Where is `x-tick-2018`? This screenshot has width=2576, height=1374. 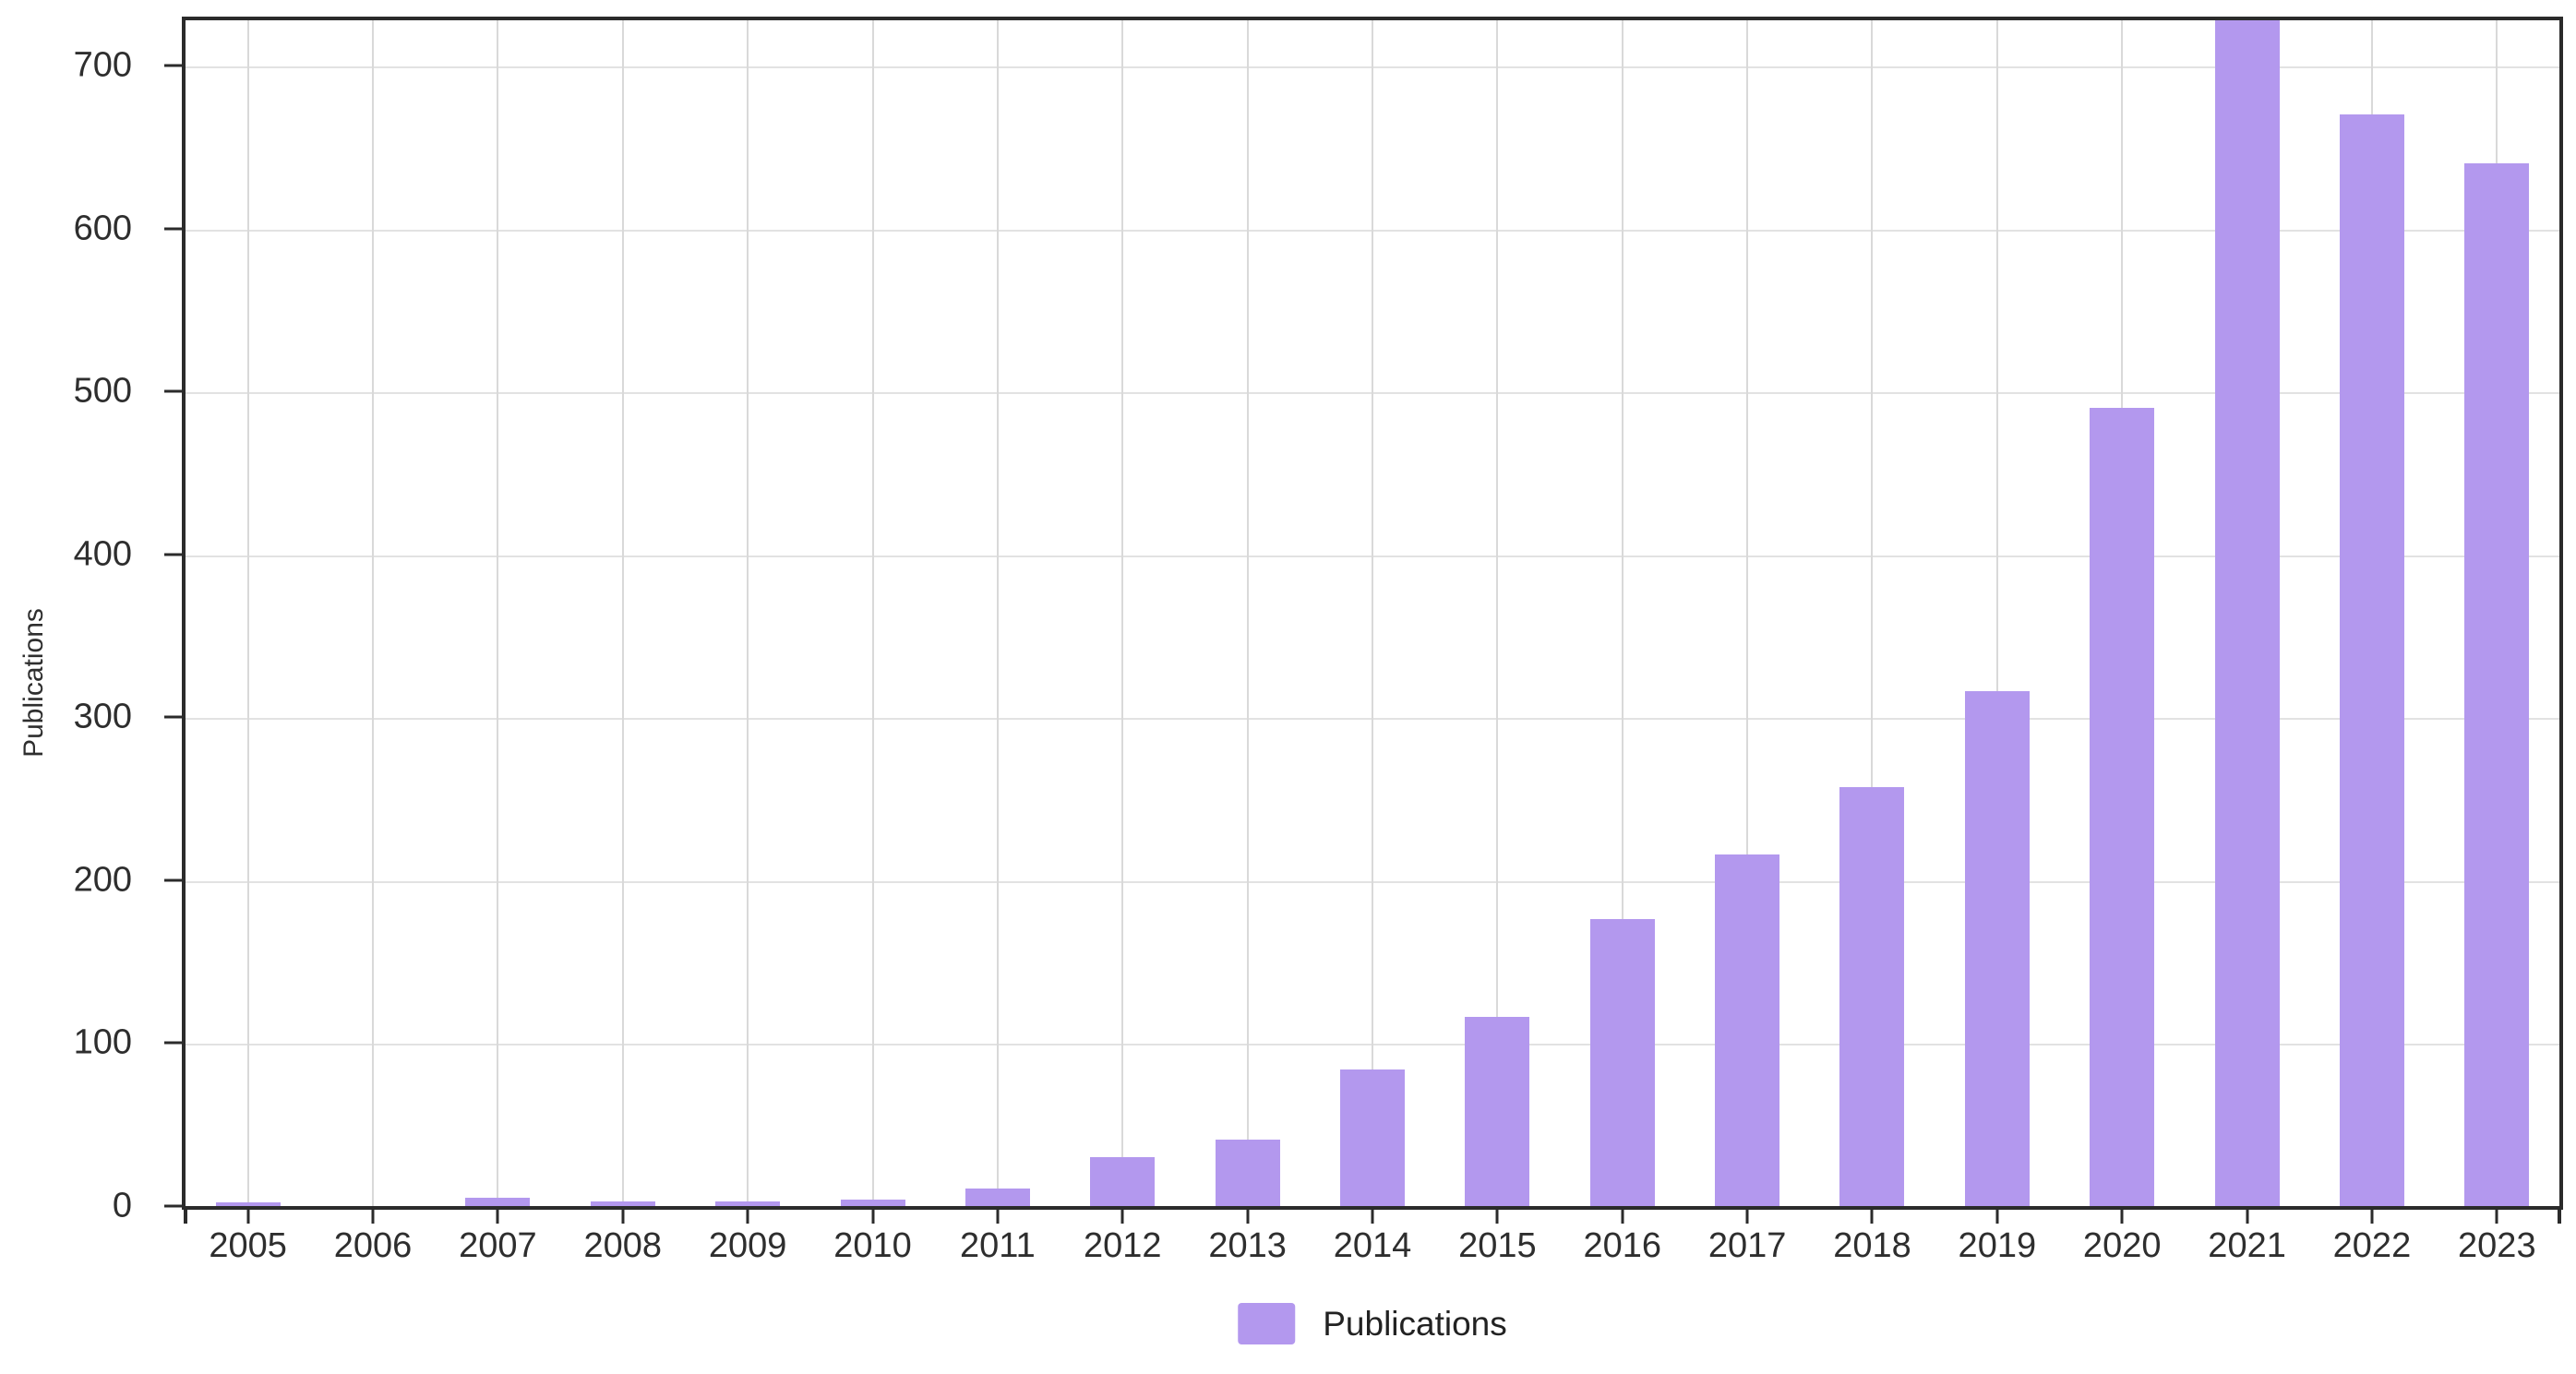 x-tick-2018 is located at coordinates (1872, 1217).